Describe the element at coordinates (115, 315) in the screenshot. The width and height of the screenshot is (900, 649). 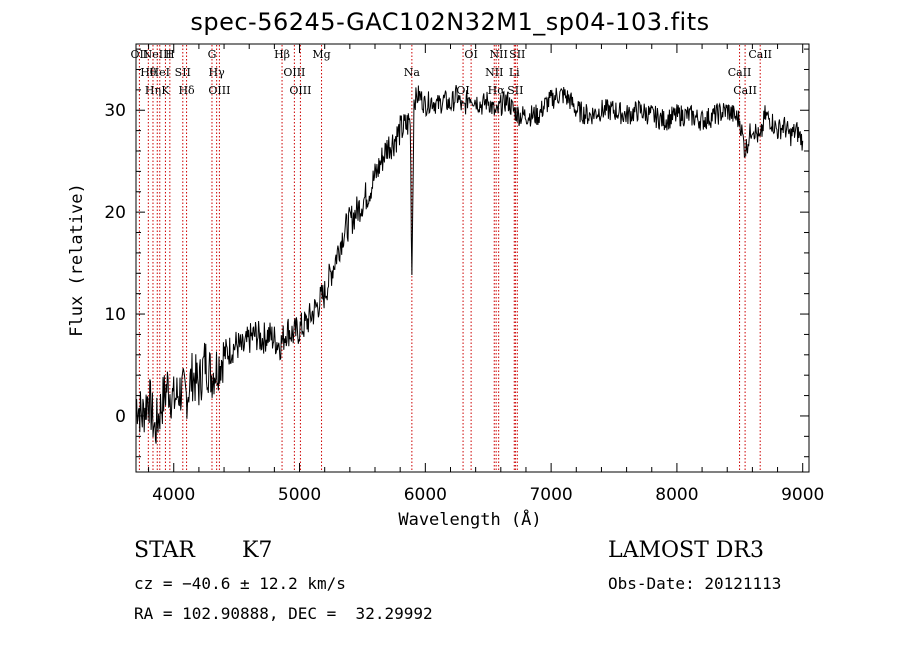
I see `y-tick-label: 10` at that location.